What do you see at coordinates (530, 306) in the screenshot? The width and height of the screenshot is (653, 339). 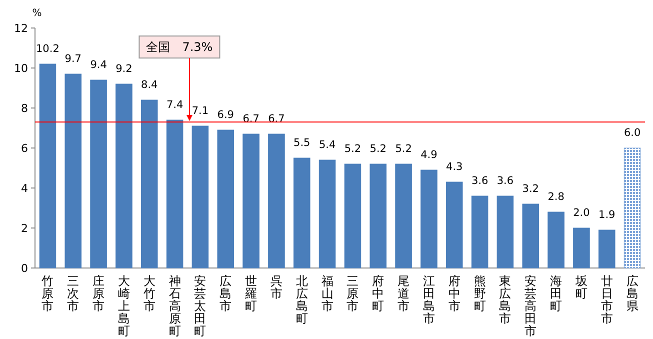 I see `x-tick-label: 安芸高田市` at bounding box center [530, 306].